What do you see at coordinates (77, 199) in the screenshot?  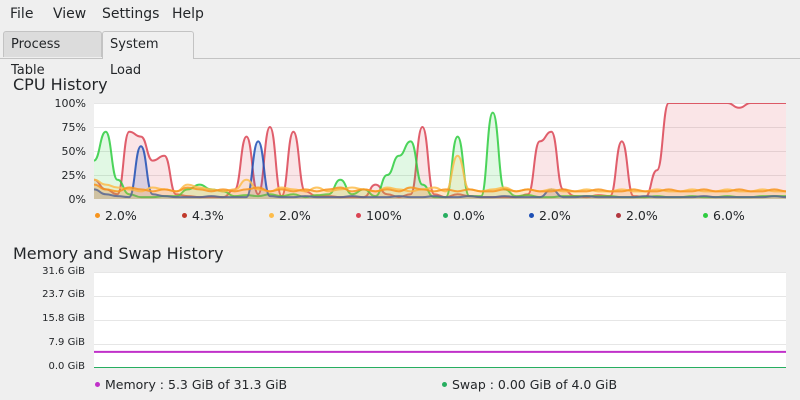 I see `cpu-y-tick: 0%` at bounding box center [77, 199].